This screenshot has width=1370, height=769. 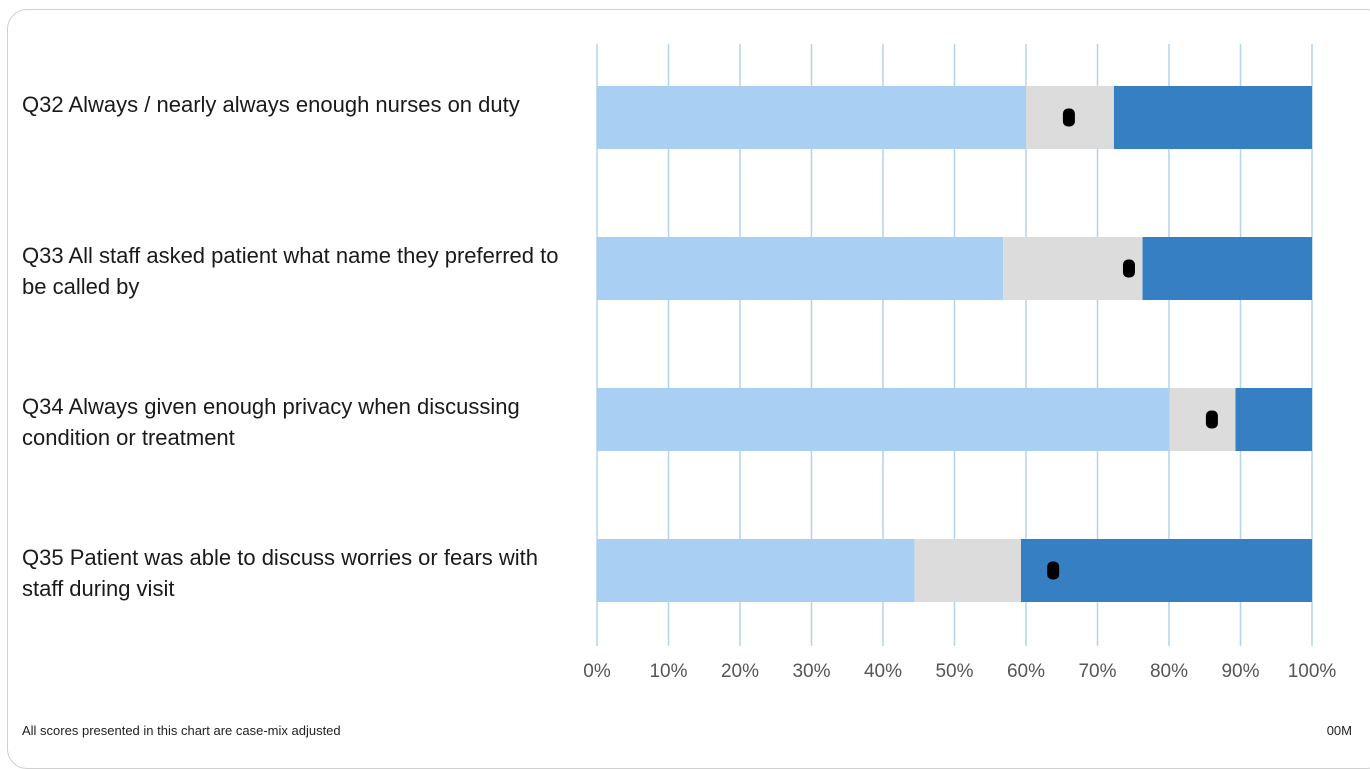 What do you see at coordinates (668, 671) in the screenshot?
I see `x-tick-label: 10%` at bounding box center [668, 671].